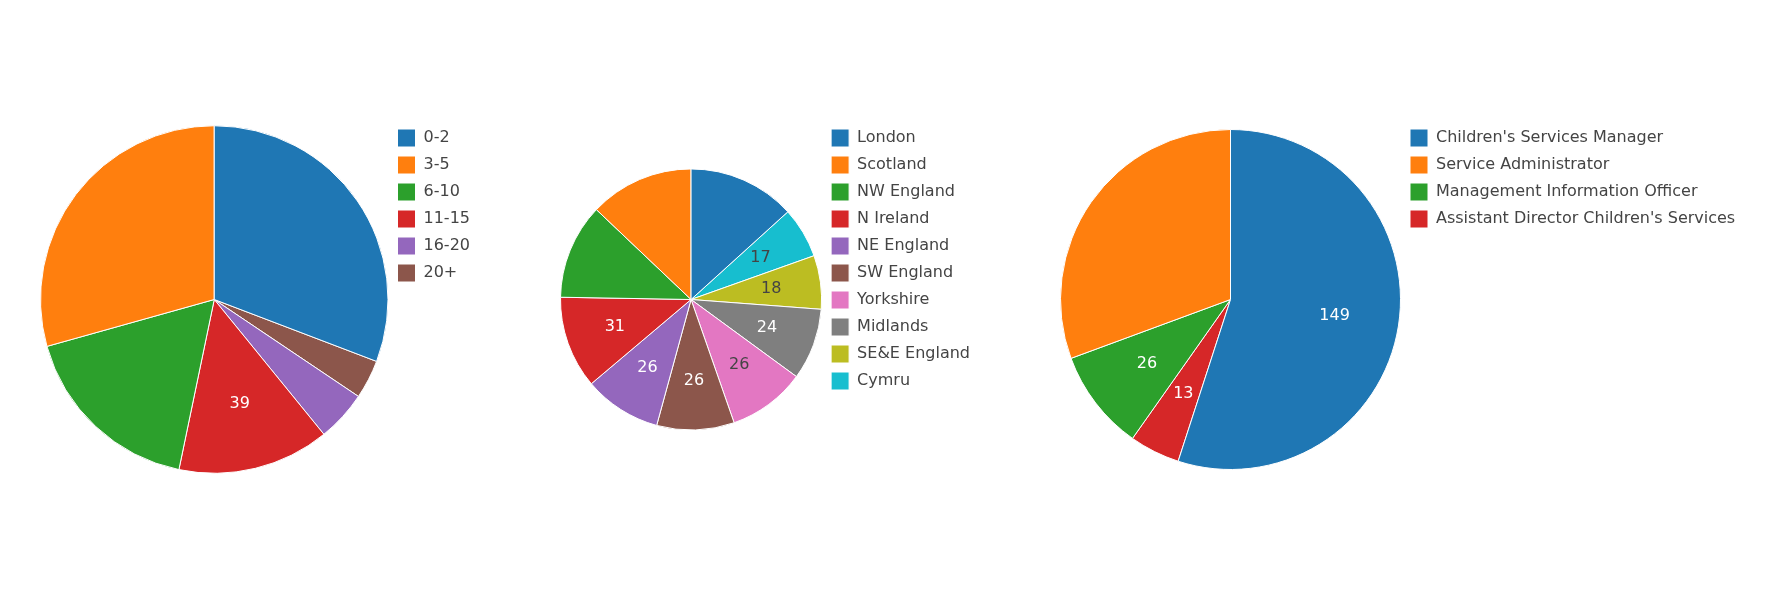  What do you see at coordinates (436, 164) in the screenshot?
I see `legend-label: 3-5` at bounding box center [436, 164].